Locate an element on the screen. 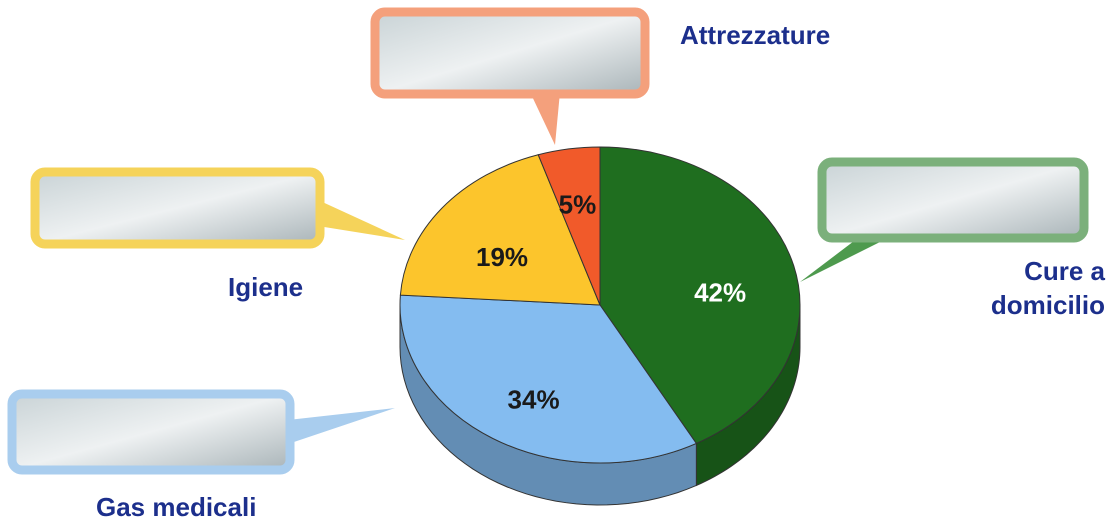 This screenshot has height=530, width=1112. value-label: 42% is located at coordinates (720, 293).